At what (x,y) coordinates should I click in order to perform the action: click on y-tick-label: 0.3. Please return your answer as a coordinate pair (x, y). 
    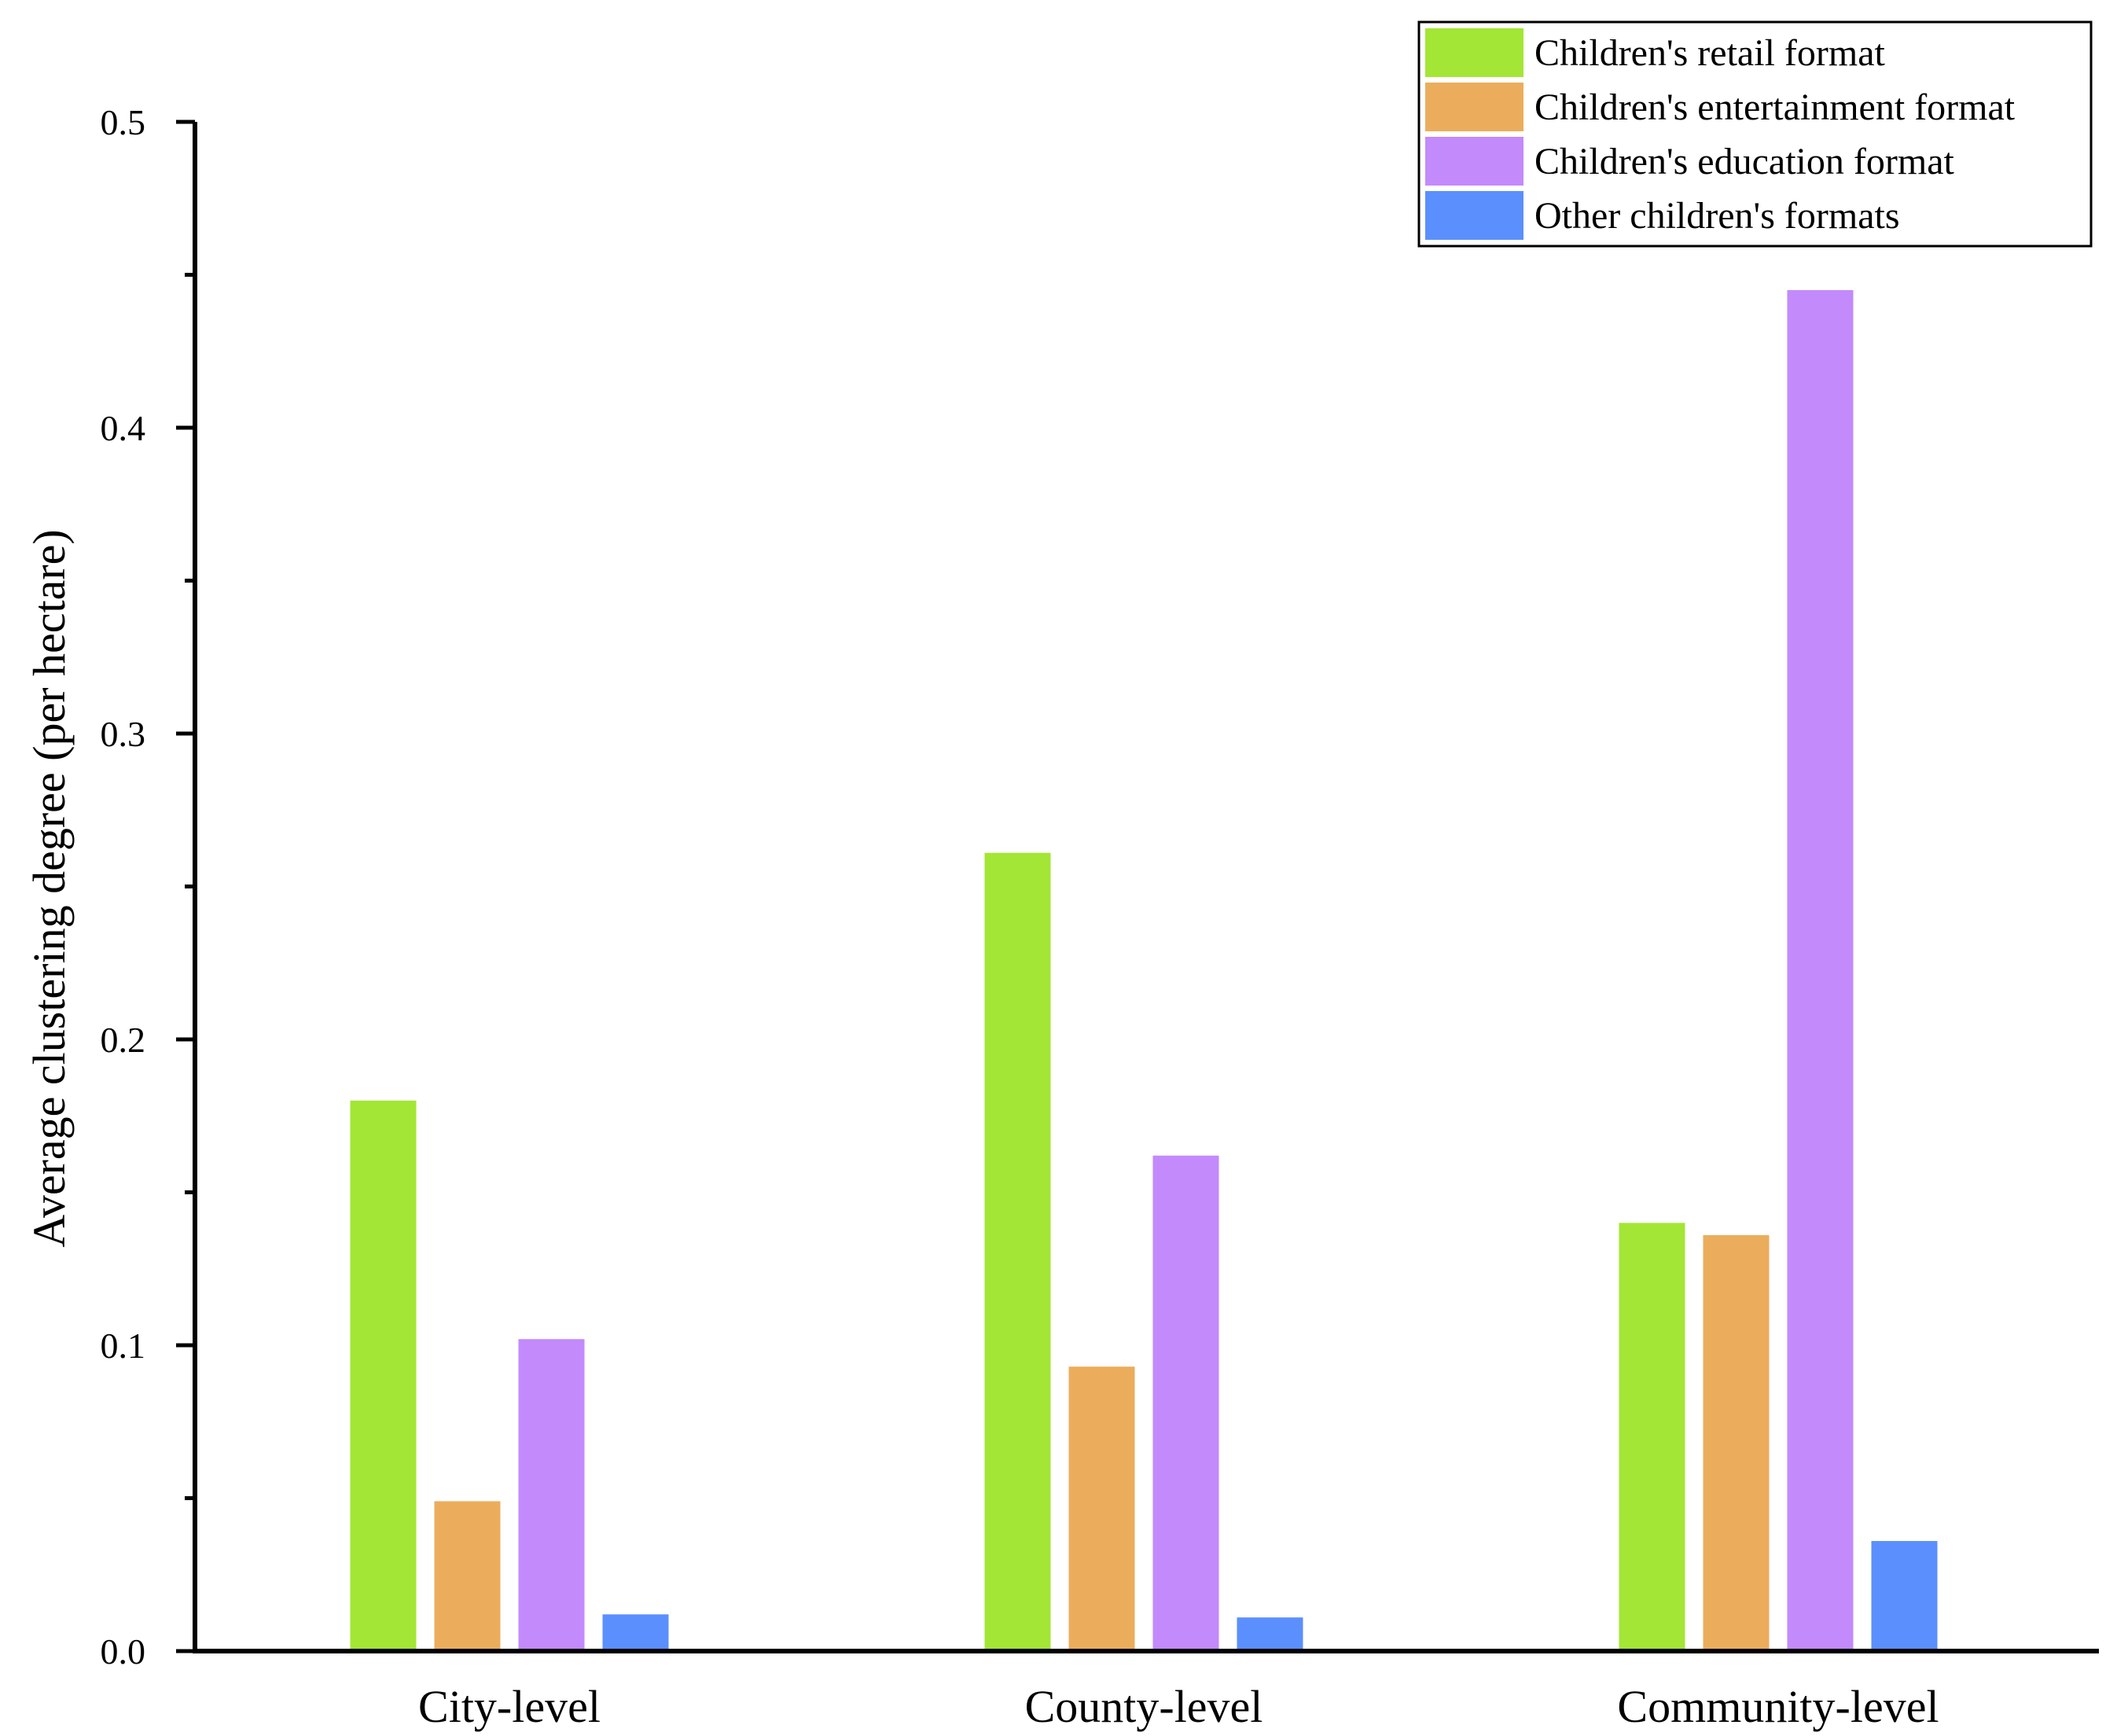
    Looking at the image, I should click on (124, 734).